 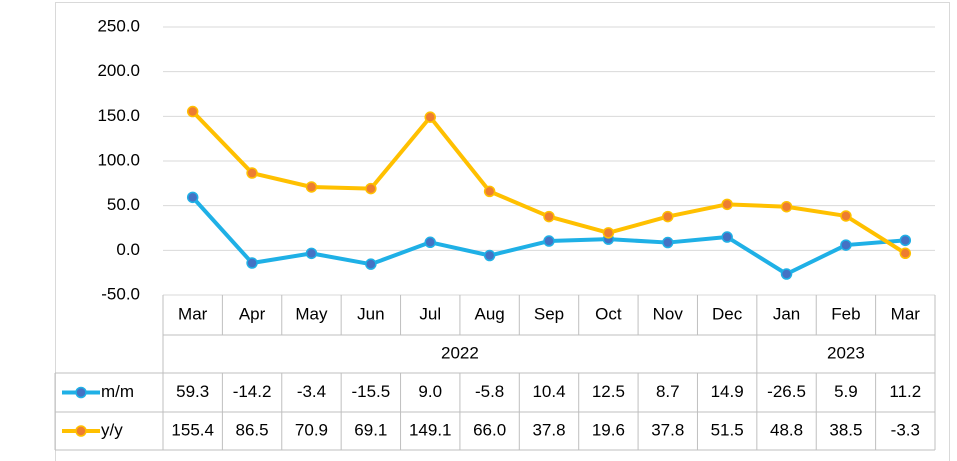 What do you see at coordinates (370, 391) in the screenshot?
I see `table-value: -15.5` at bounding box center [370, 391].